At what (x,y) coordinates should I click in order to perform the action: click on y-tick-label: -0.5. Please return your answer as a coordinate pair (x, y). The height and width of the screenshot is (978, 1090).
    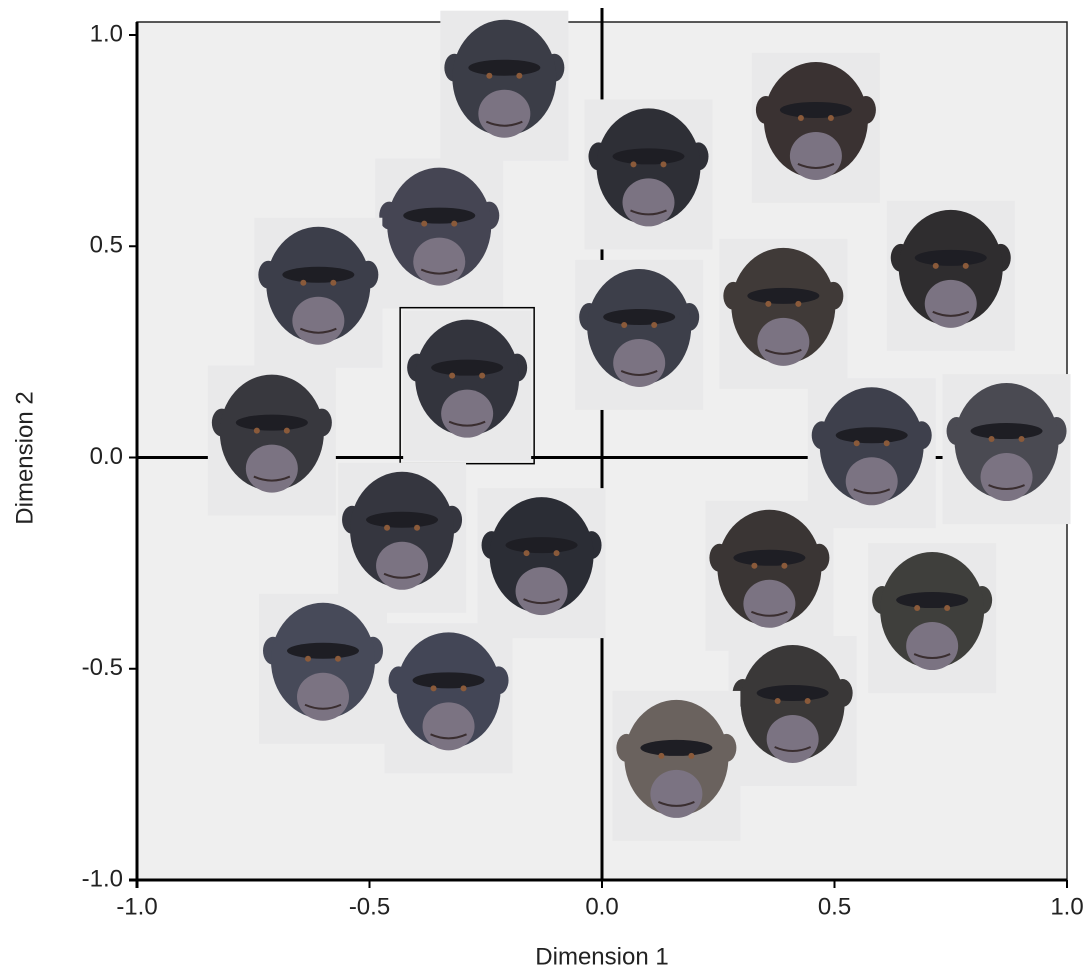
    Looking at the image, I should click on (102, 667).